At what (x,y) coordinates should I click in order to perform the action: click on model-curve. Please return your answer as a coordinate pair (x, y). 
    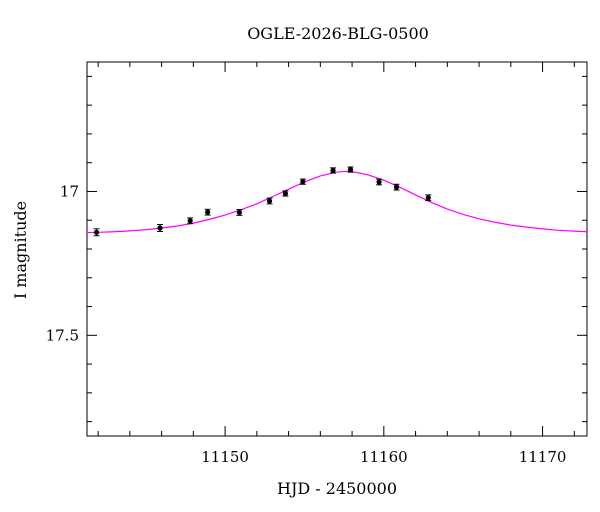
    Looking at the image, I should click on (337, 202).